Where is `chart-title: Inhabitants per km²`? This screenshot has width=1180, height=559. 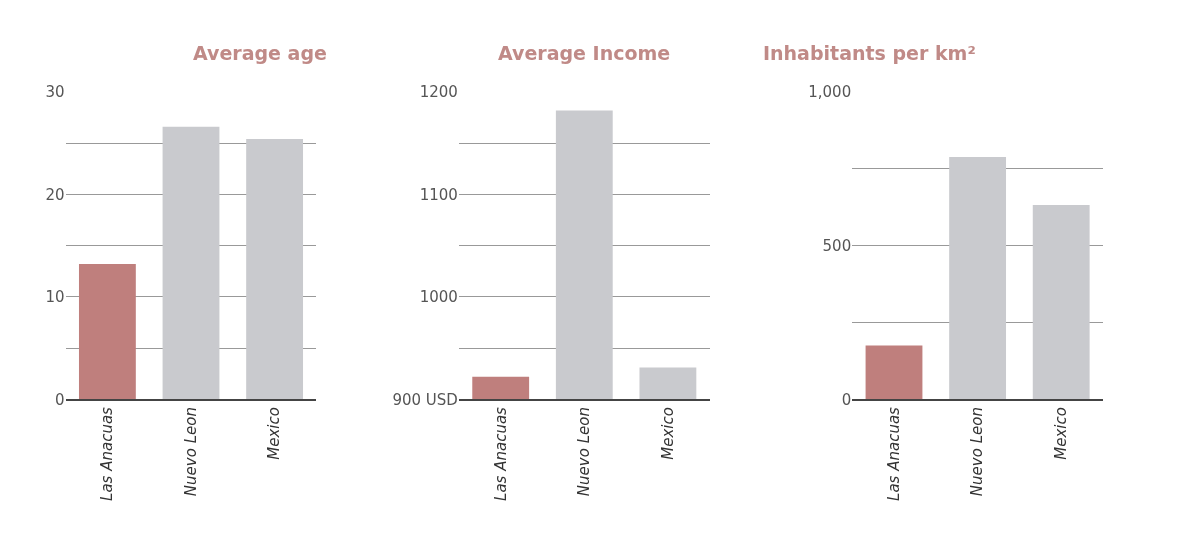 chart-title: Inhabitants per km² is located at coordinates (869, 53).